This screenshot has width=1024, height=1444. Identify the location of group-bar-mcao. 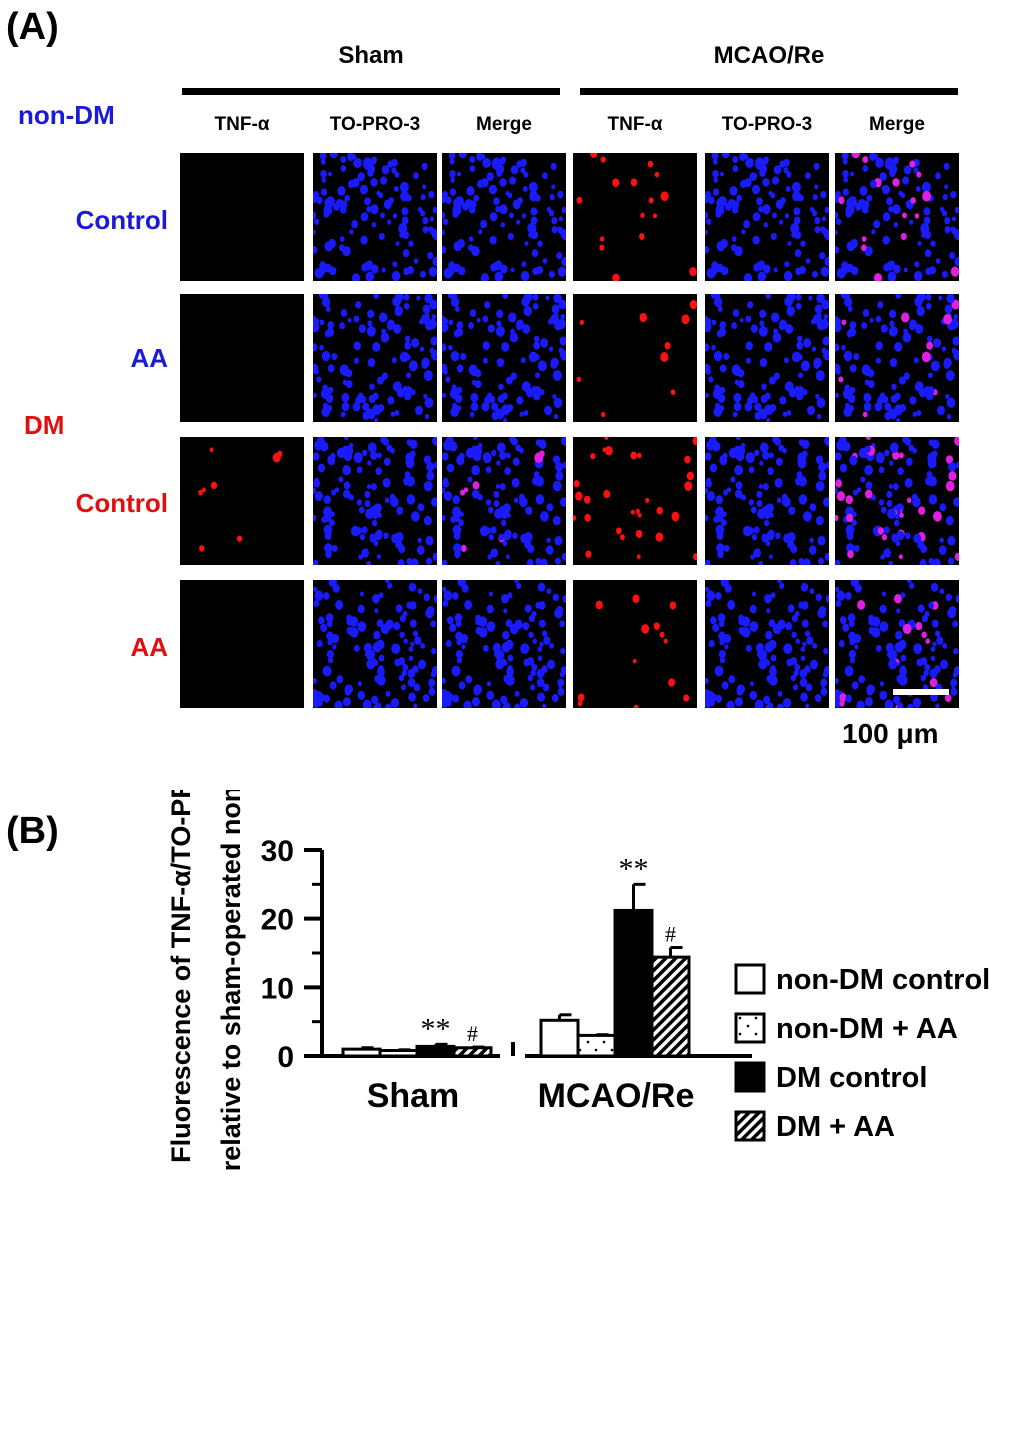
(769, 91).